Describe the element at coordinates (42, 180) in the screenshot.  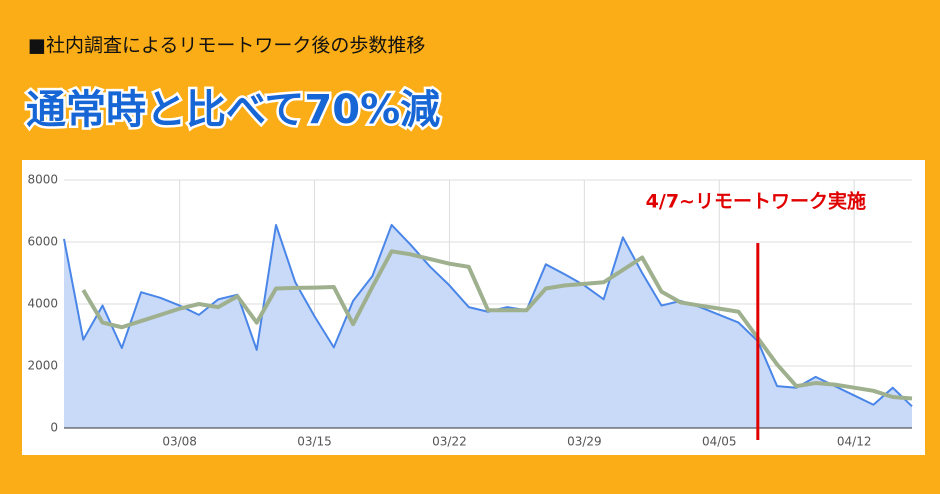
I see `y-tick-label: 8000` at that location.